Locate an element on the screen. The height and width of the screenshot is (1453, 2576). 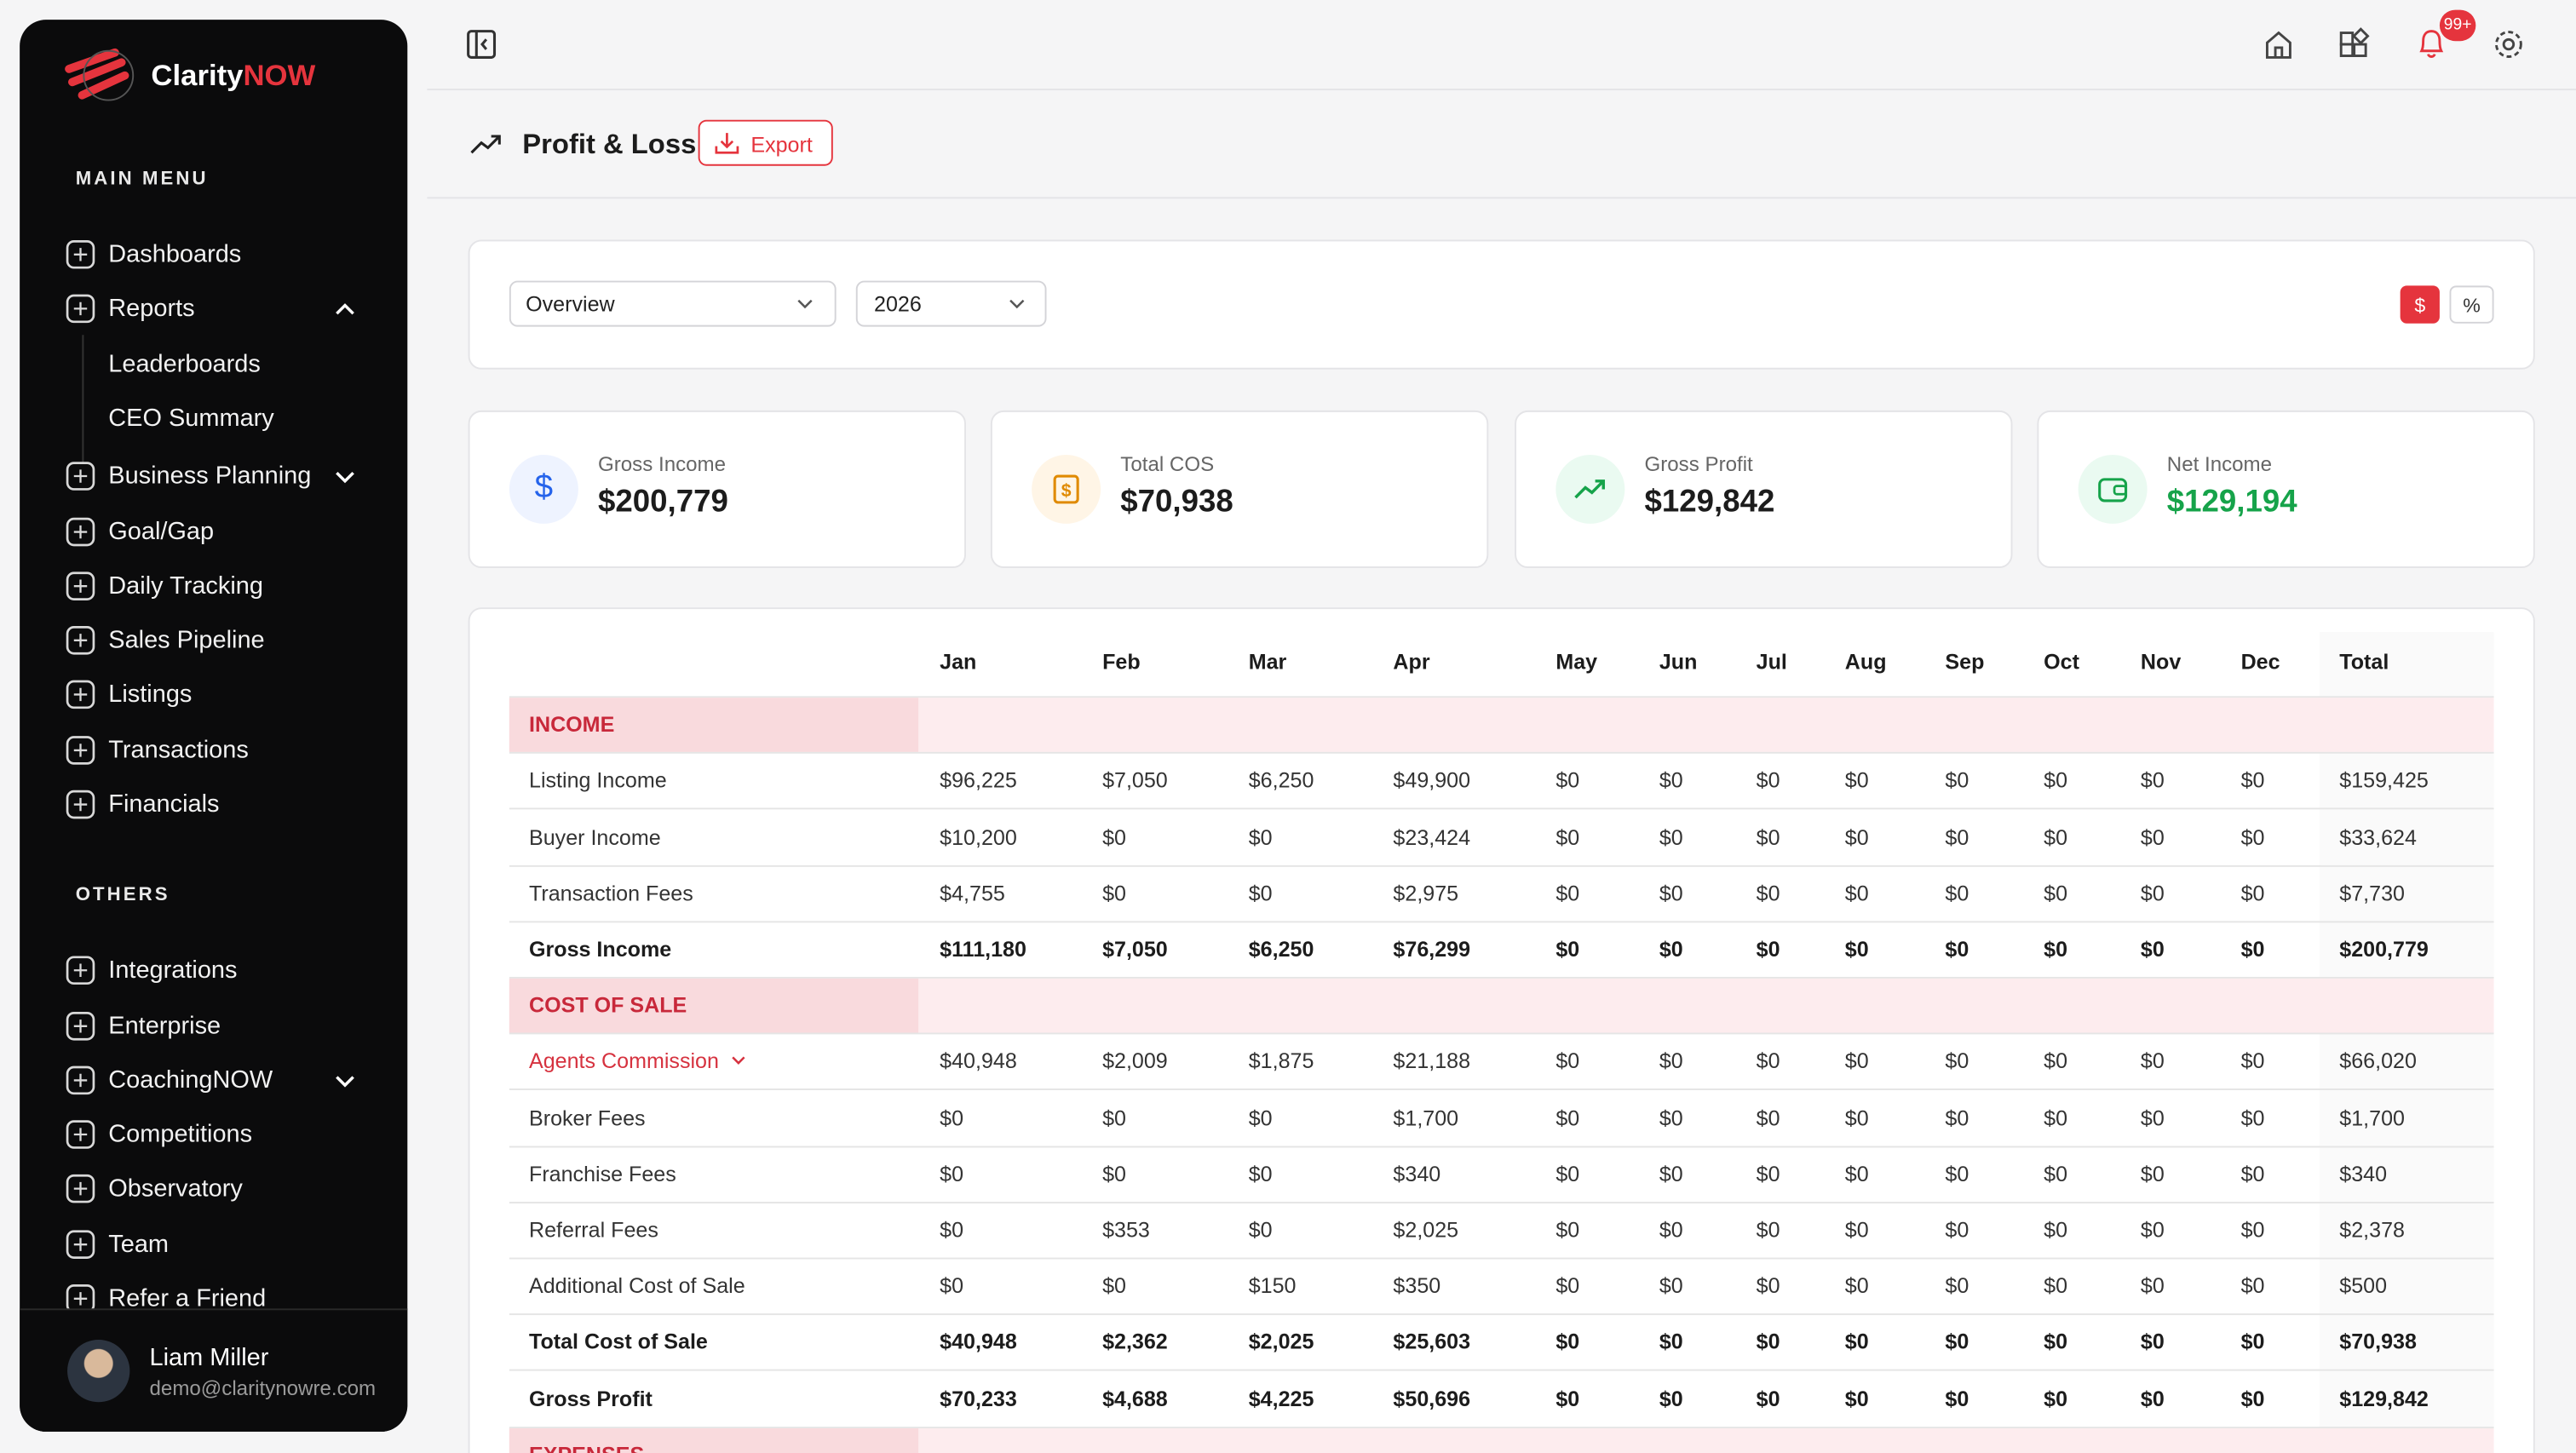
menu-item: Dashboards is located at coordinates (175, 254).